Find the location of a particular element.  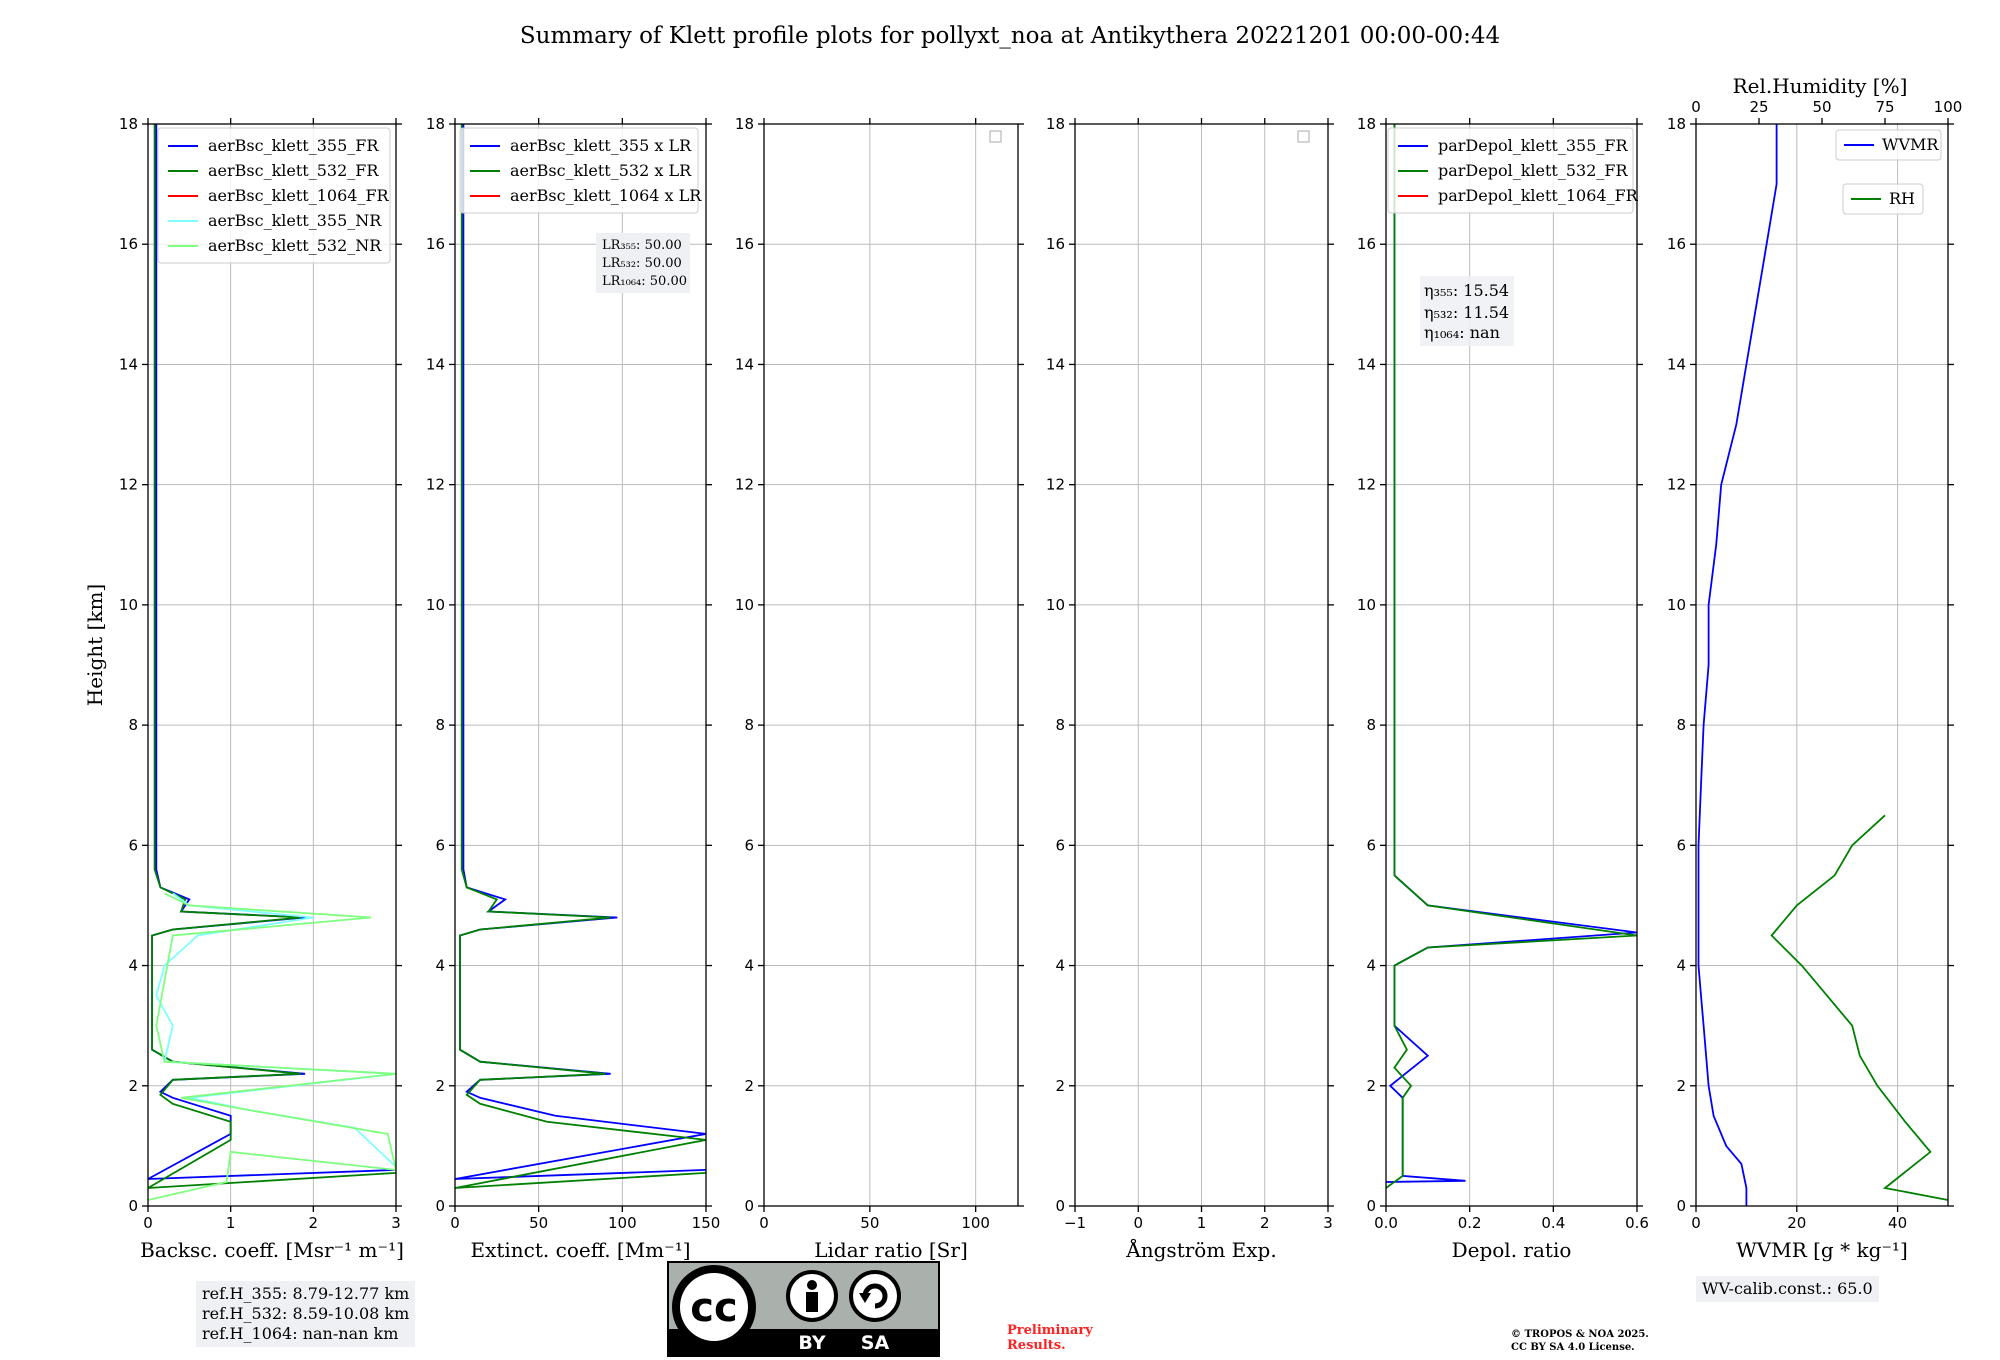

panel-3-ytick-label: 6 is located at coordinates (749, 845).